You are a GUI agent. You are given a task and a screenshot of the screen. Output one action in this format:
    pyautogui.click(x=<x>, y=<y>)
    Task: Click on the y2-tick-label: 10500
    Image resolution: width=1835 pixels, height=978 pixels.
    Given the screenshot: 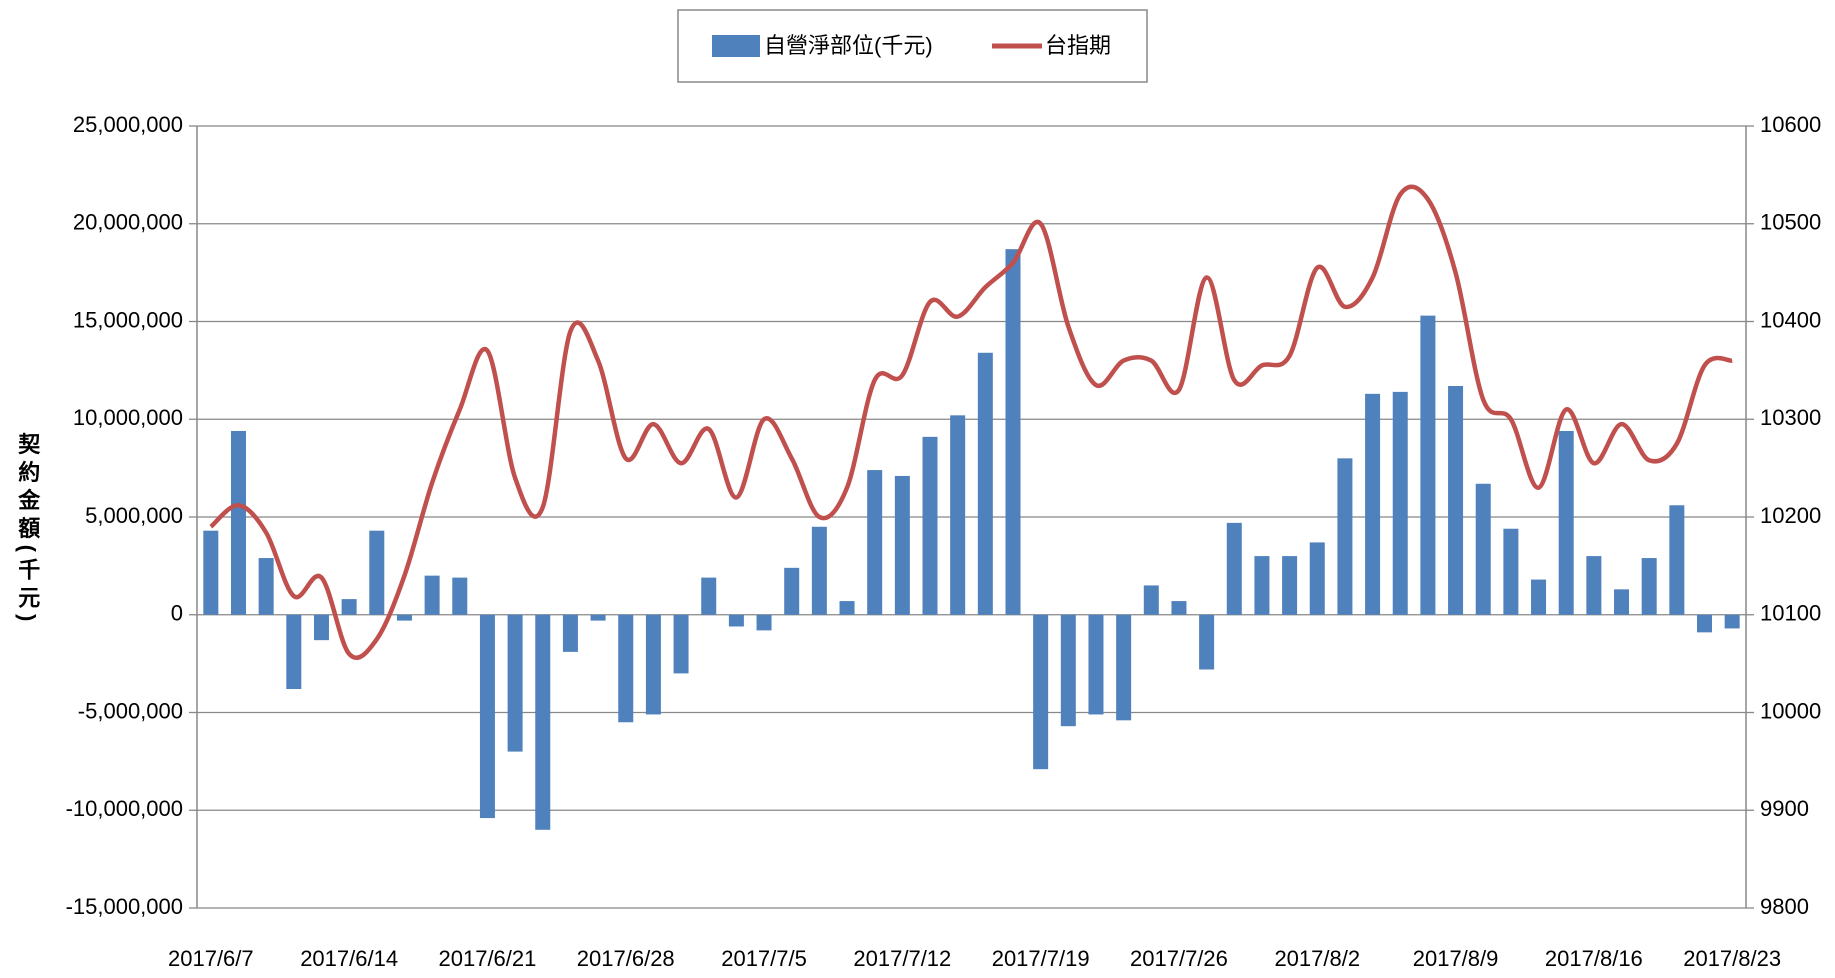 What is the action you would take?
    pyautogui.click(x=1790, y=222)
    